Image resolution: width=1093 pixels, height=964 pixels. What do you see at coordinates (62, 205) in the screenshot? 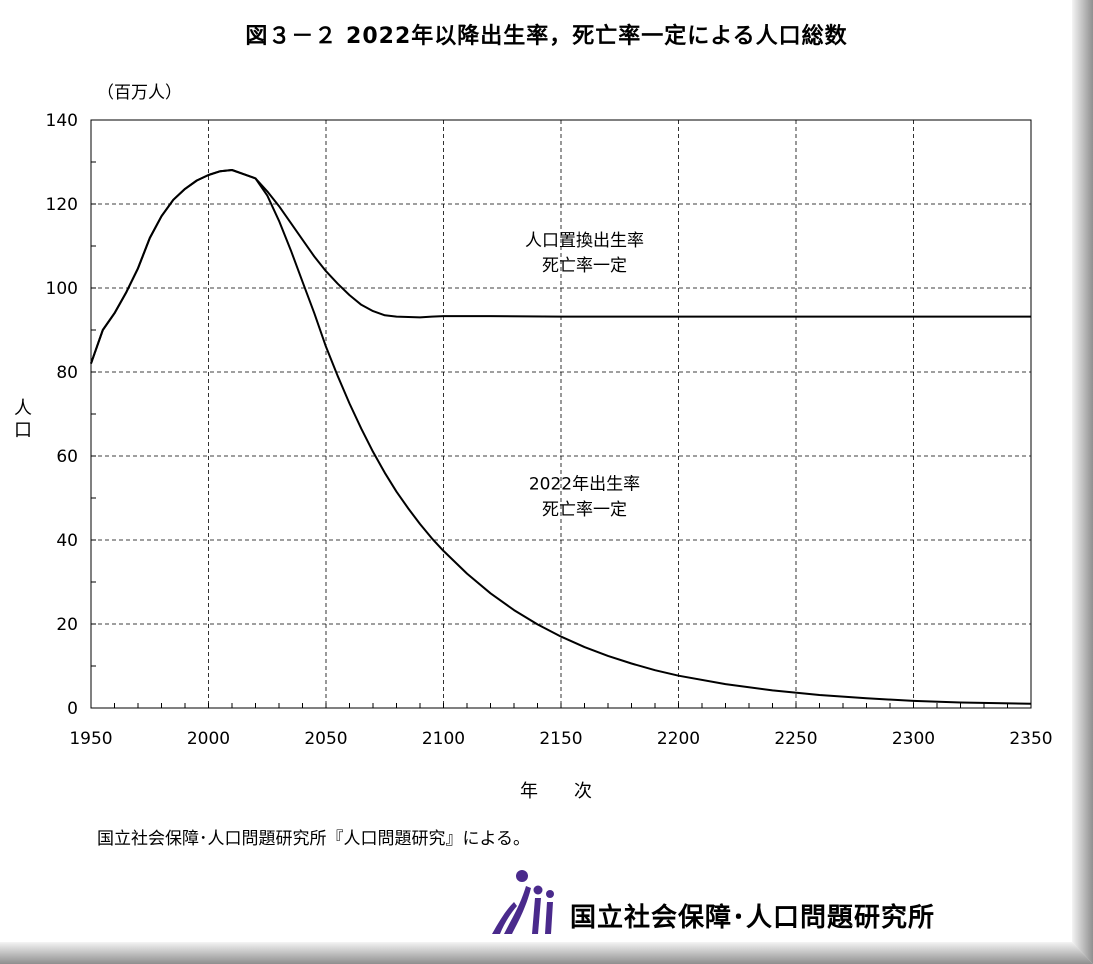
I see `y-tick-label: 120` at bounding box center [62, 205].